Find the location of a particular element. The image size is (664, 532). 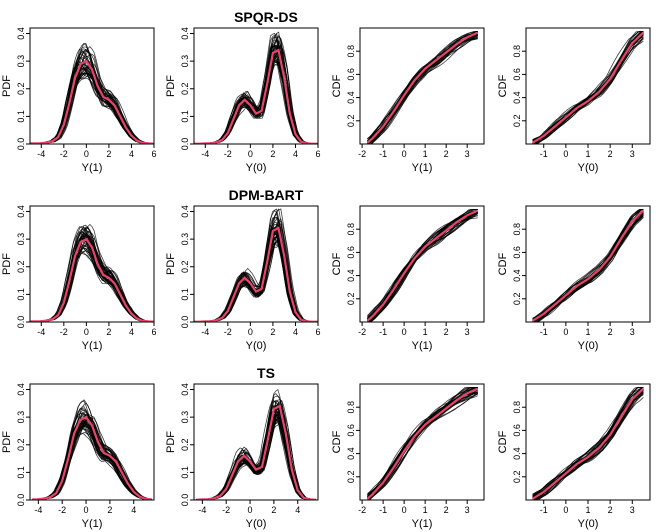

panel-r3c4: -1 0 1 2 3 0.2 0.4 0.6 0.8 Y(0) CDF is located at coordinates (574, 456).